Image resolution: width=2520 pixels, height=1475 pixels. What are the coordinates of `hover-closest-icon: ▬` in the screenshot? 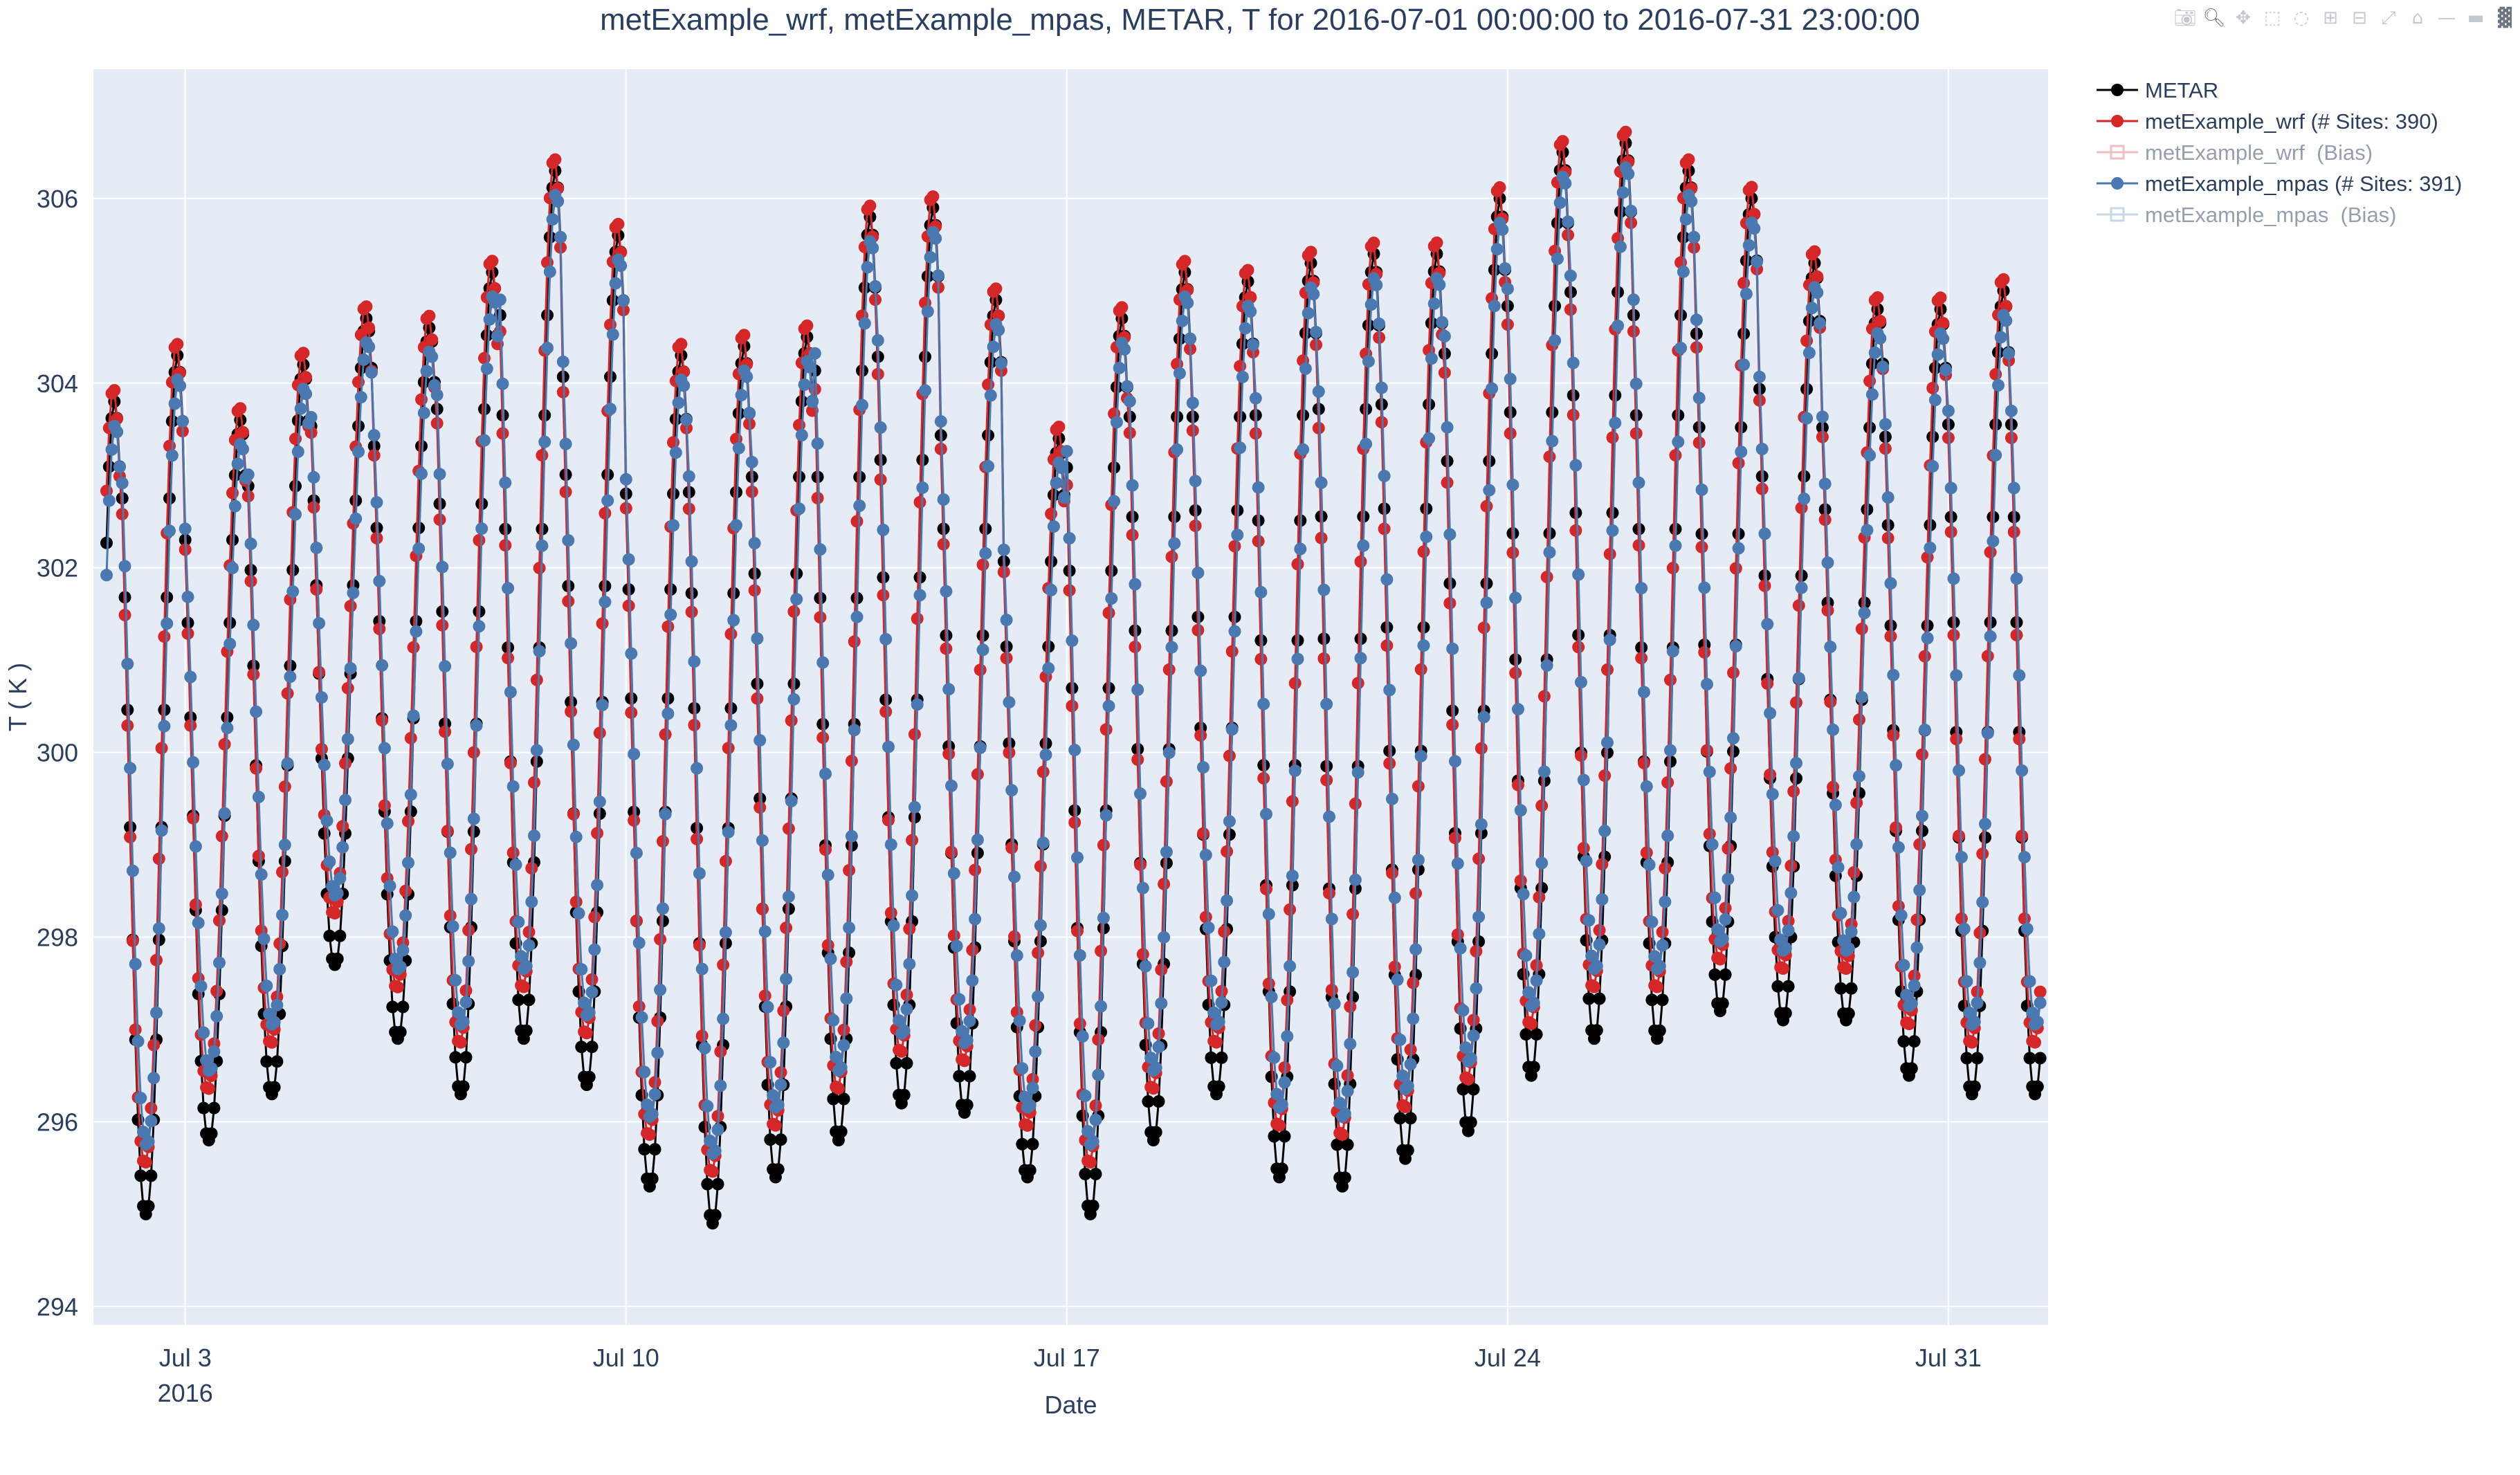 It's located at (2476, 18).